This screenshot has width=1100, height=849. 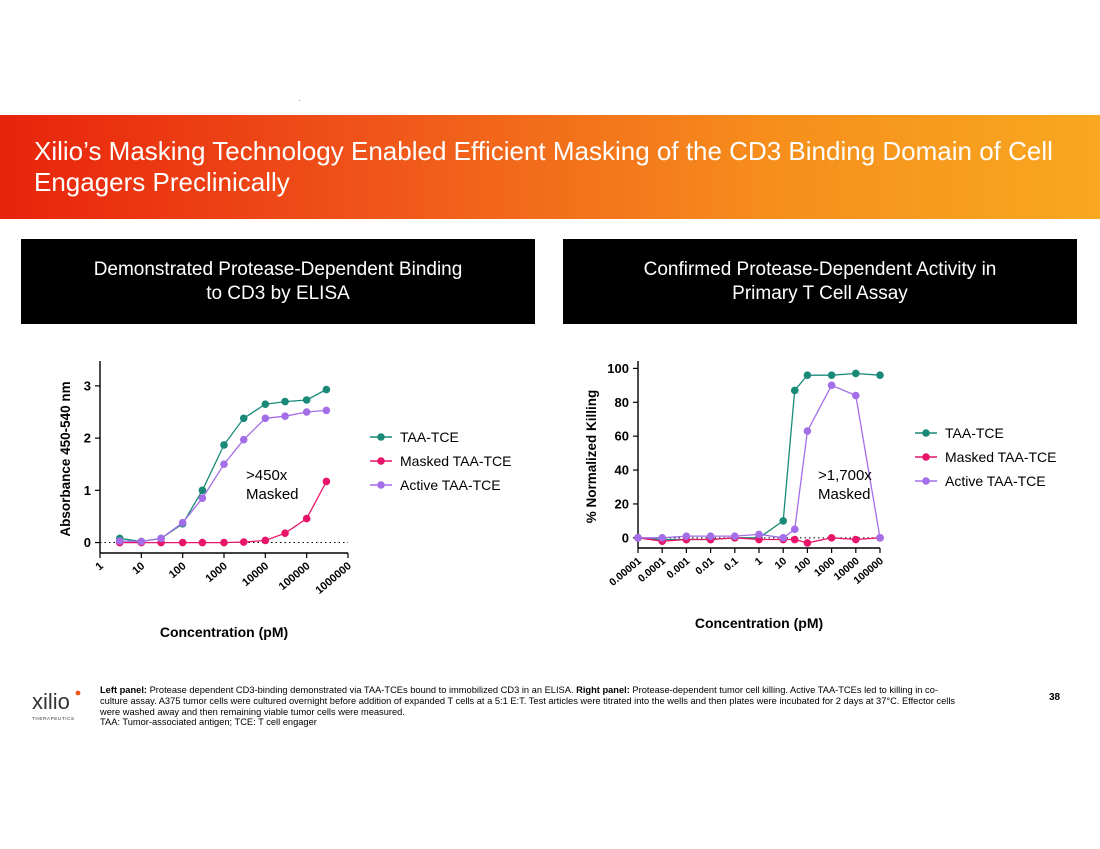 I want to click on x-tick-label: 0.00001, so click(x=625, y=572).